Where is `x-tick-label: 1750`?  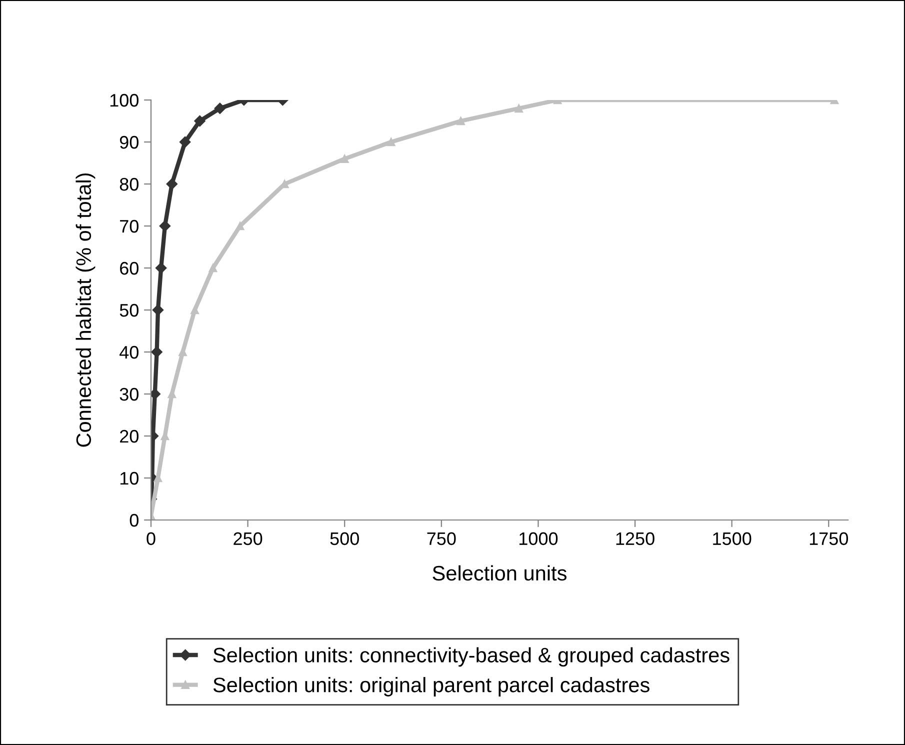 x-tick-label: 1750 is located at coordinates (829, 539).